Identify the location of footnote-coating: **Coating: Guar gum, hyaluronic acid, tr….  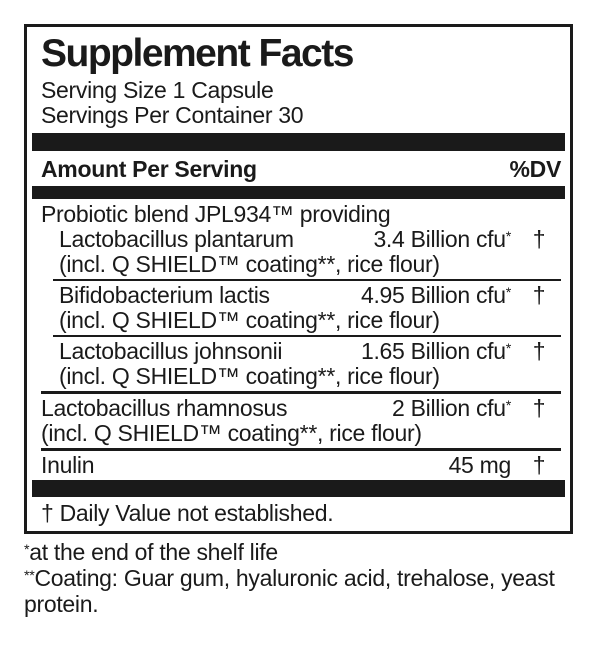
(302, 591).